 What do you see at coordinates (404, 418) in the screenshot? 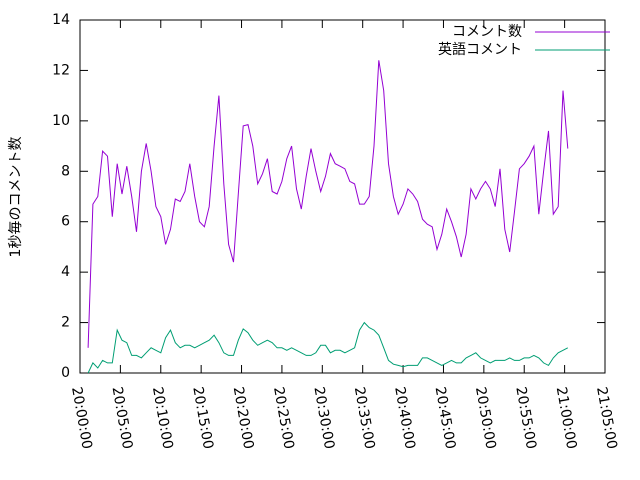
I see `x-tick-label: 20:40:00` at bounding box center [404, 418].